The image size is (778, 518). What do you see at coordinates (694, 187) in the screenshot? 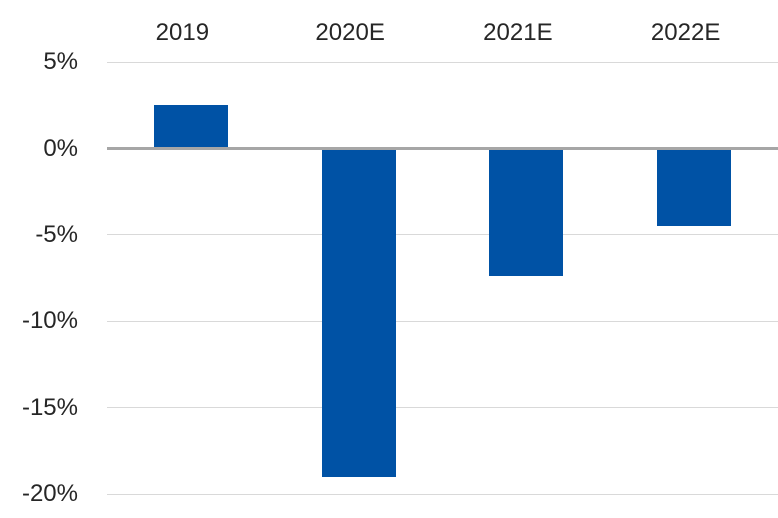
I see `bar-2022E` at bounding box center [694, 187].